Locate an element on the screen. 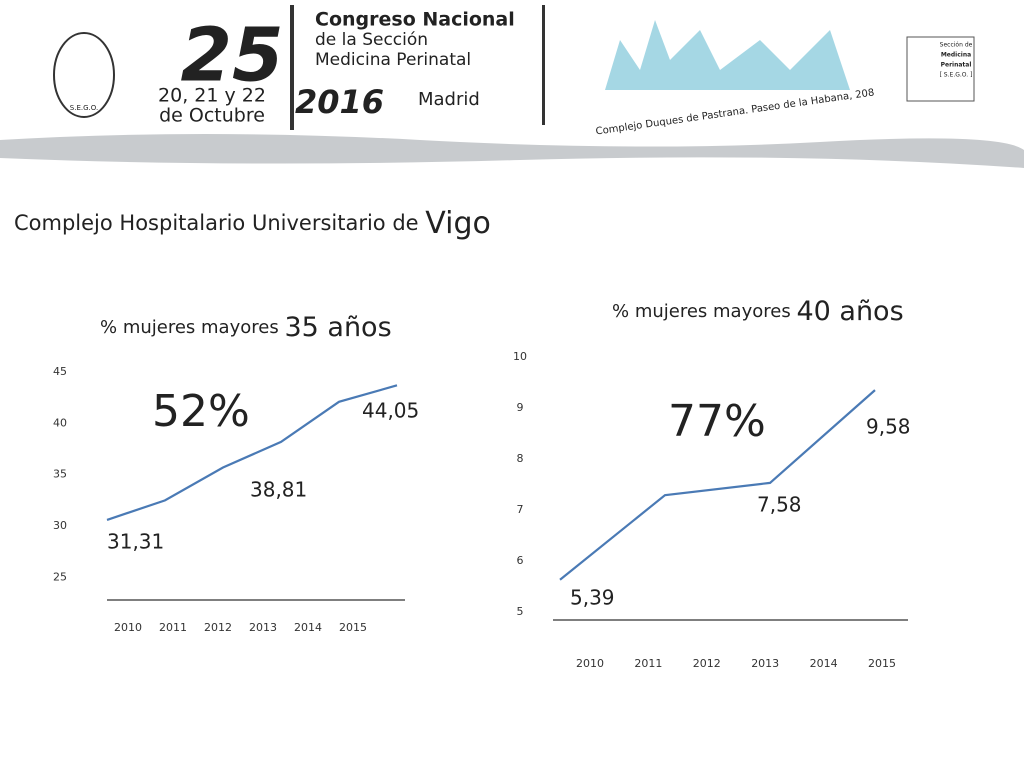 Image resolution: width=1024 pixels, height=768 pixels. data-annotation: 5,39 is located at coordinates (592, 598).